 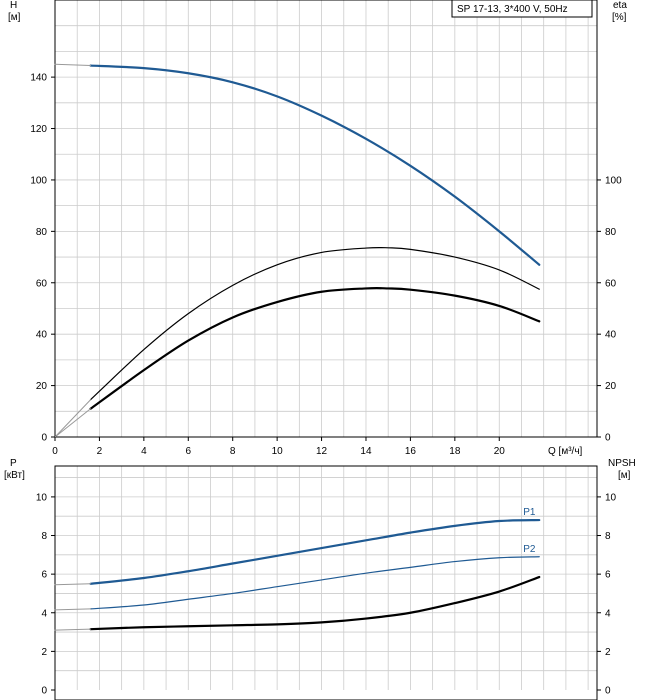 What do you see at coordinates (42, 335) in the screenshot?
I see `upper-left-tick-label: 40` at bounding box center [42, 335].